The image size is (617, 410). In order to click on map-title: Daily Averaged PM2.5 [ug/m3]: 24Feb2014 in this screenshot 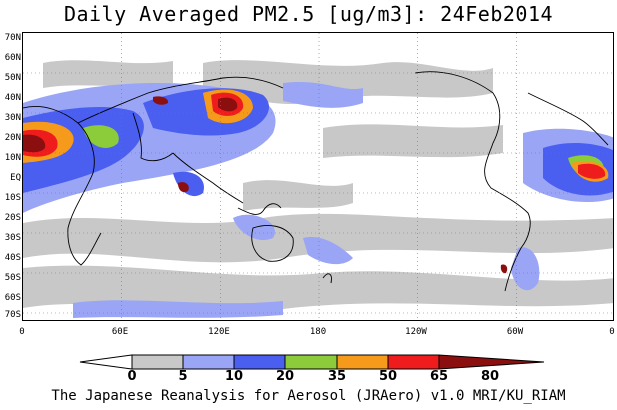, I will do `click(308, 14)`.